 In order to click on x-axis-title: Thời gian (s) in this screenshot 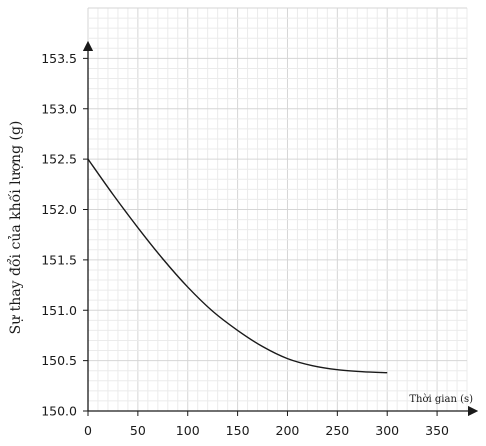, I will do `click(441, 399)`.